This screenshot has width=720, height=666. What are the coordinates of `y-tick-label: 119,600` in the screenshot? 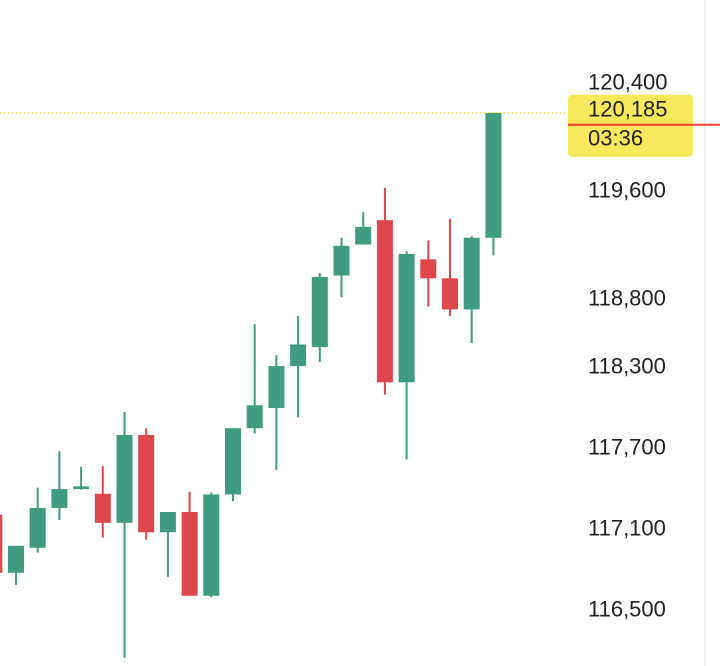 It's located at (627, 190).